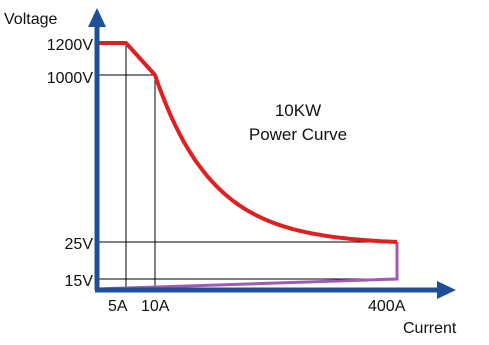 Image resolution: width=489 pixels, height=345 pixels. I want to click on x-tick-label: 10A, so click(155, 306).